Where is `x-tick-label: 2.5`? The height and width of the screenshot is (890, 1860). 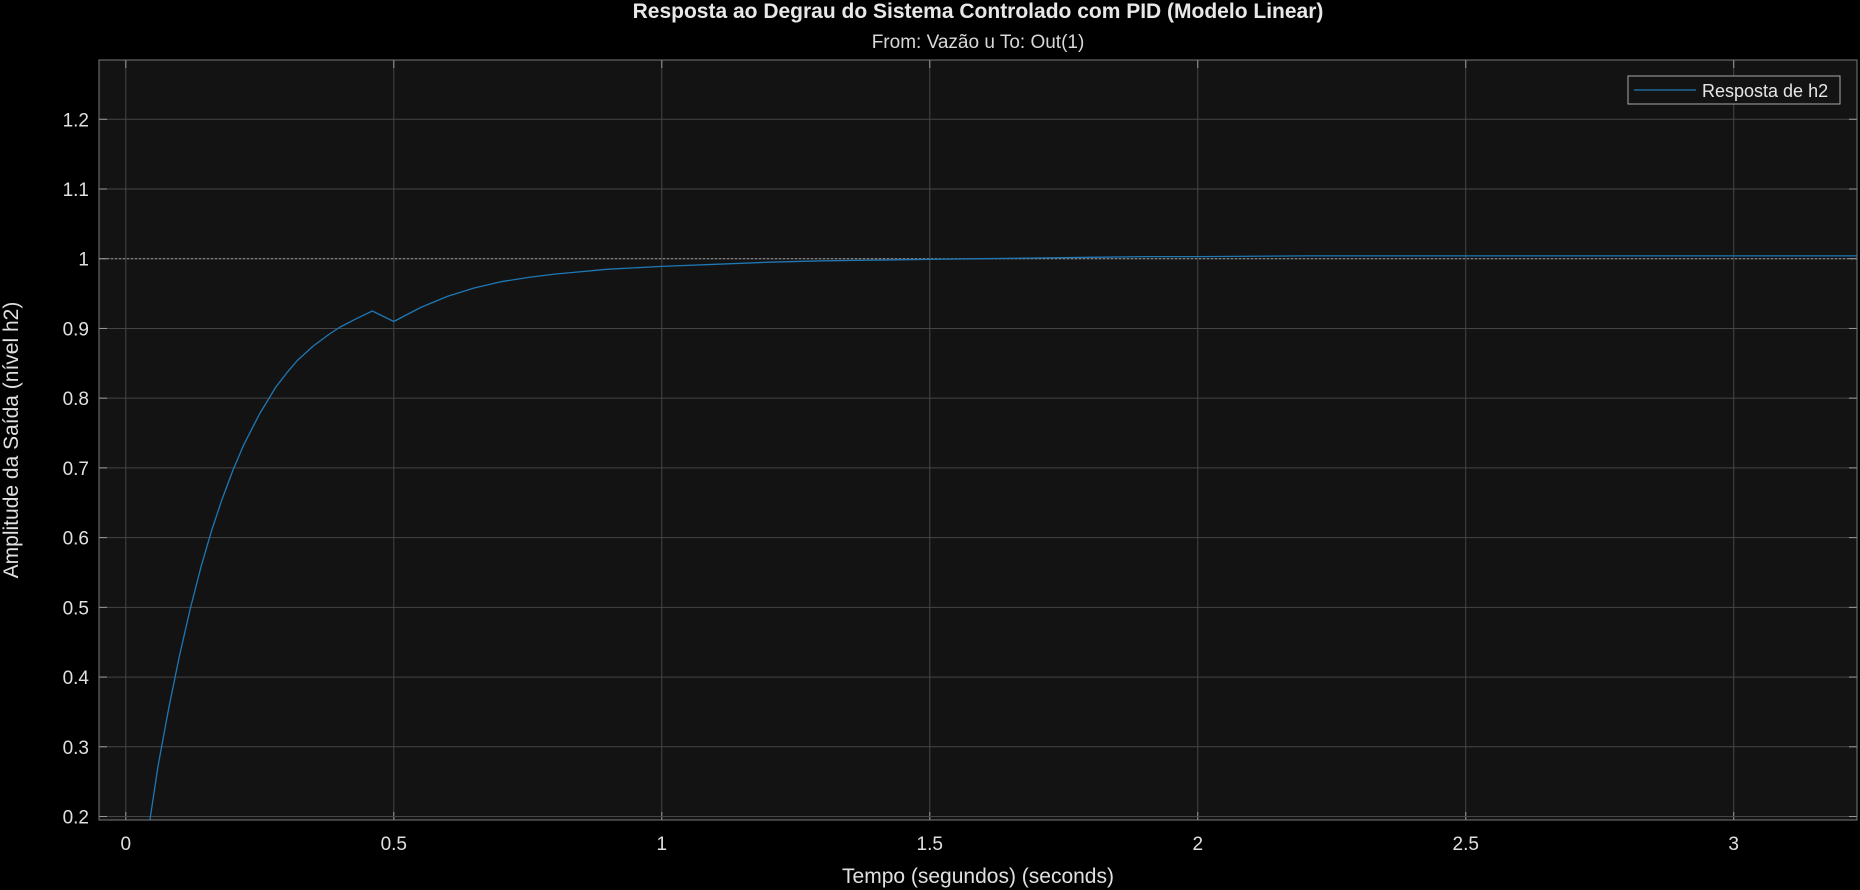 x-tick-label: 2.5 is located at coordinates (1466, 844).